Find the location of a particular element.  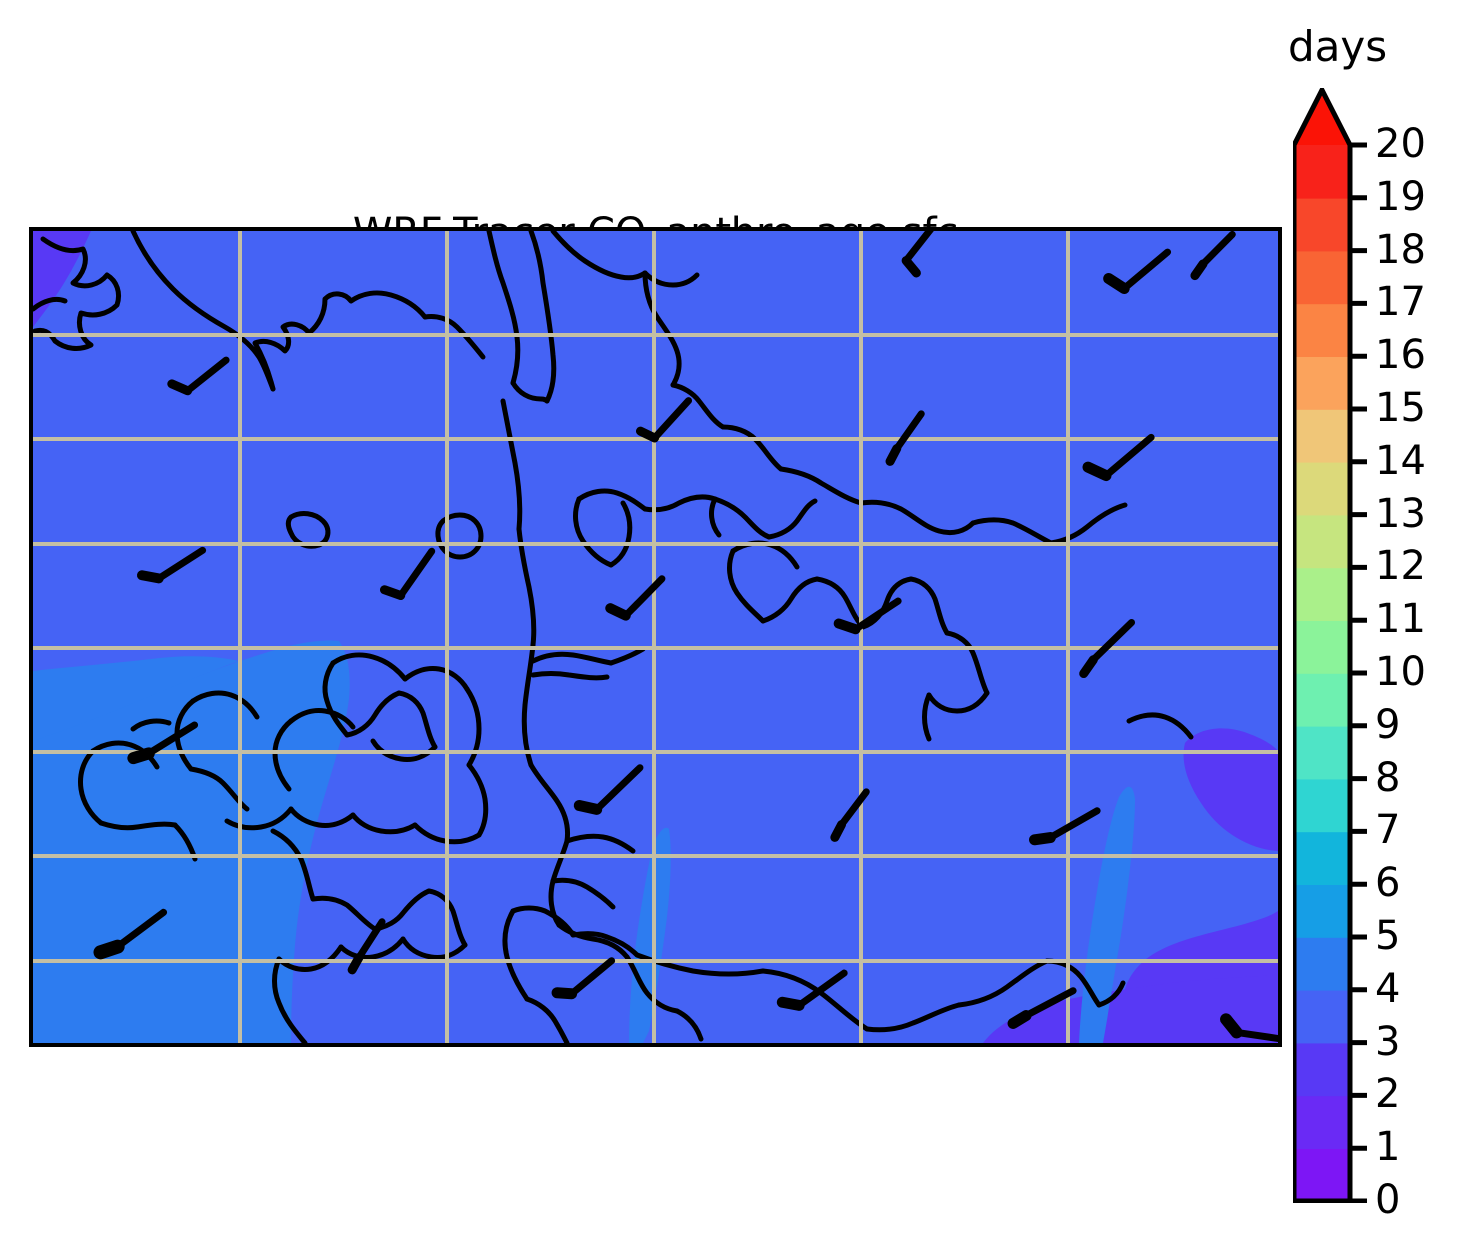

colorbar-extend-arrow is located at coordinates (1322, 117).